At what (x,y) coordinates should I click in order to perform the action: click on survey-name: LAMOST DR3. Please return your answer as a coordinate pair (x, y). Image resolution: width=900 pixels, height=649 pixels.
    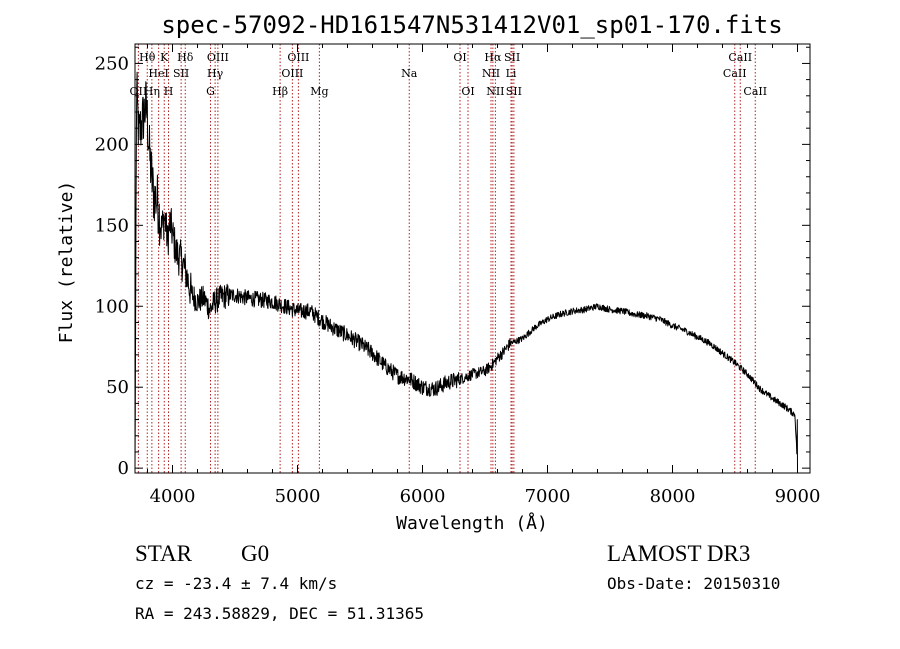
    Looking at the image, I should click on (678, 553).